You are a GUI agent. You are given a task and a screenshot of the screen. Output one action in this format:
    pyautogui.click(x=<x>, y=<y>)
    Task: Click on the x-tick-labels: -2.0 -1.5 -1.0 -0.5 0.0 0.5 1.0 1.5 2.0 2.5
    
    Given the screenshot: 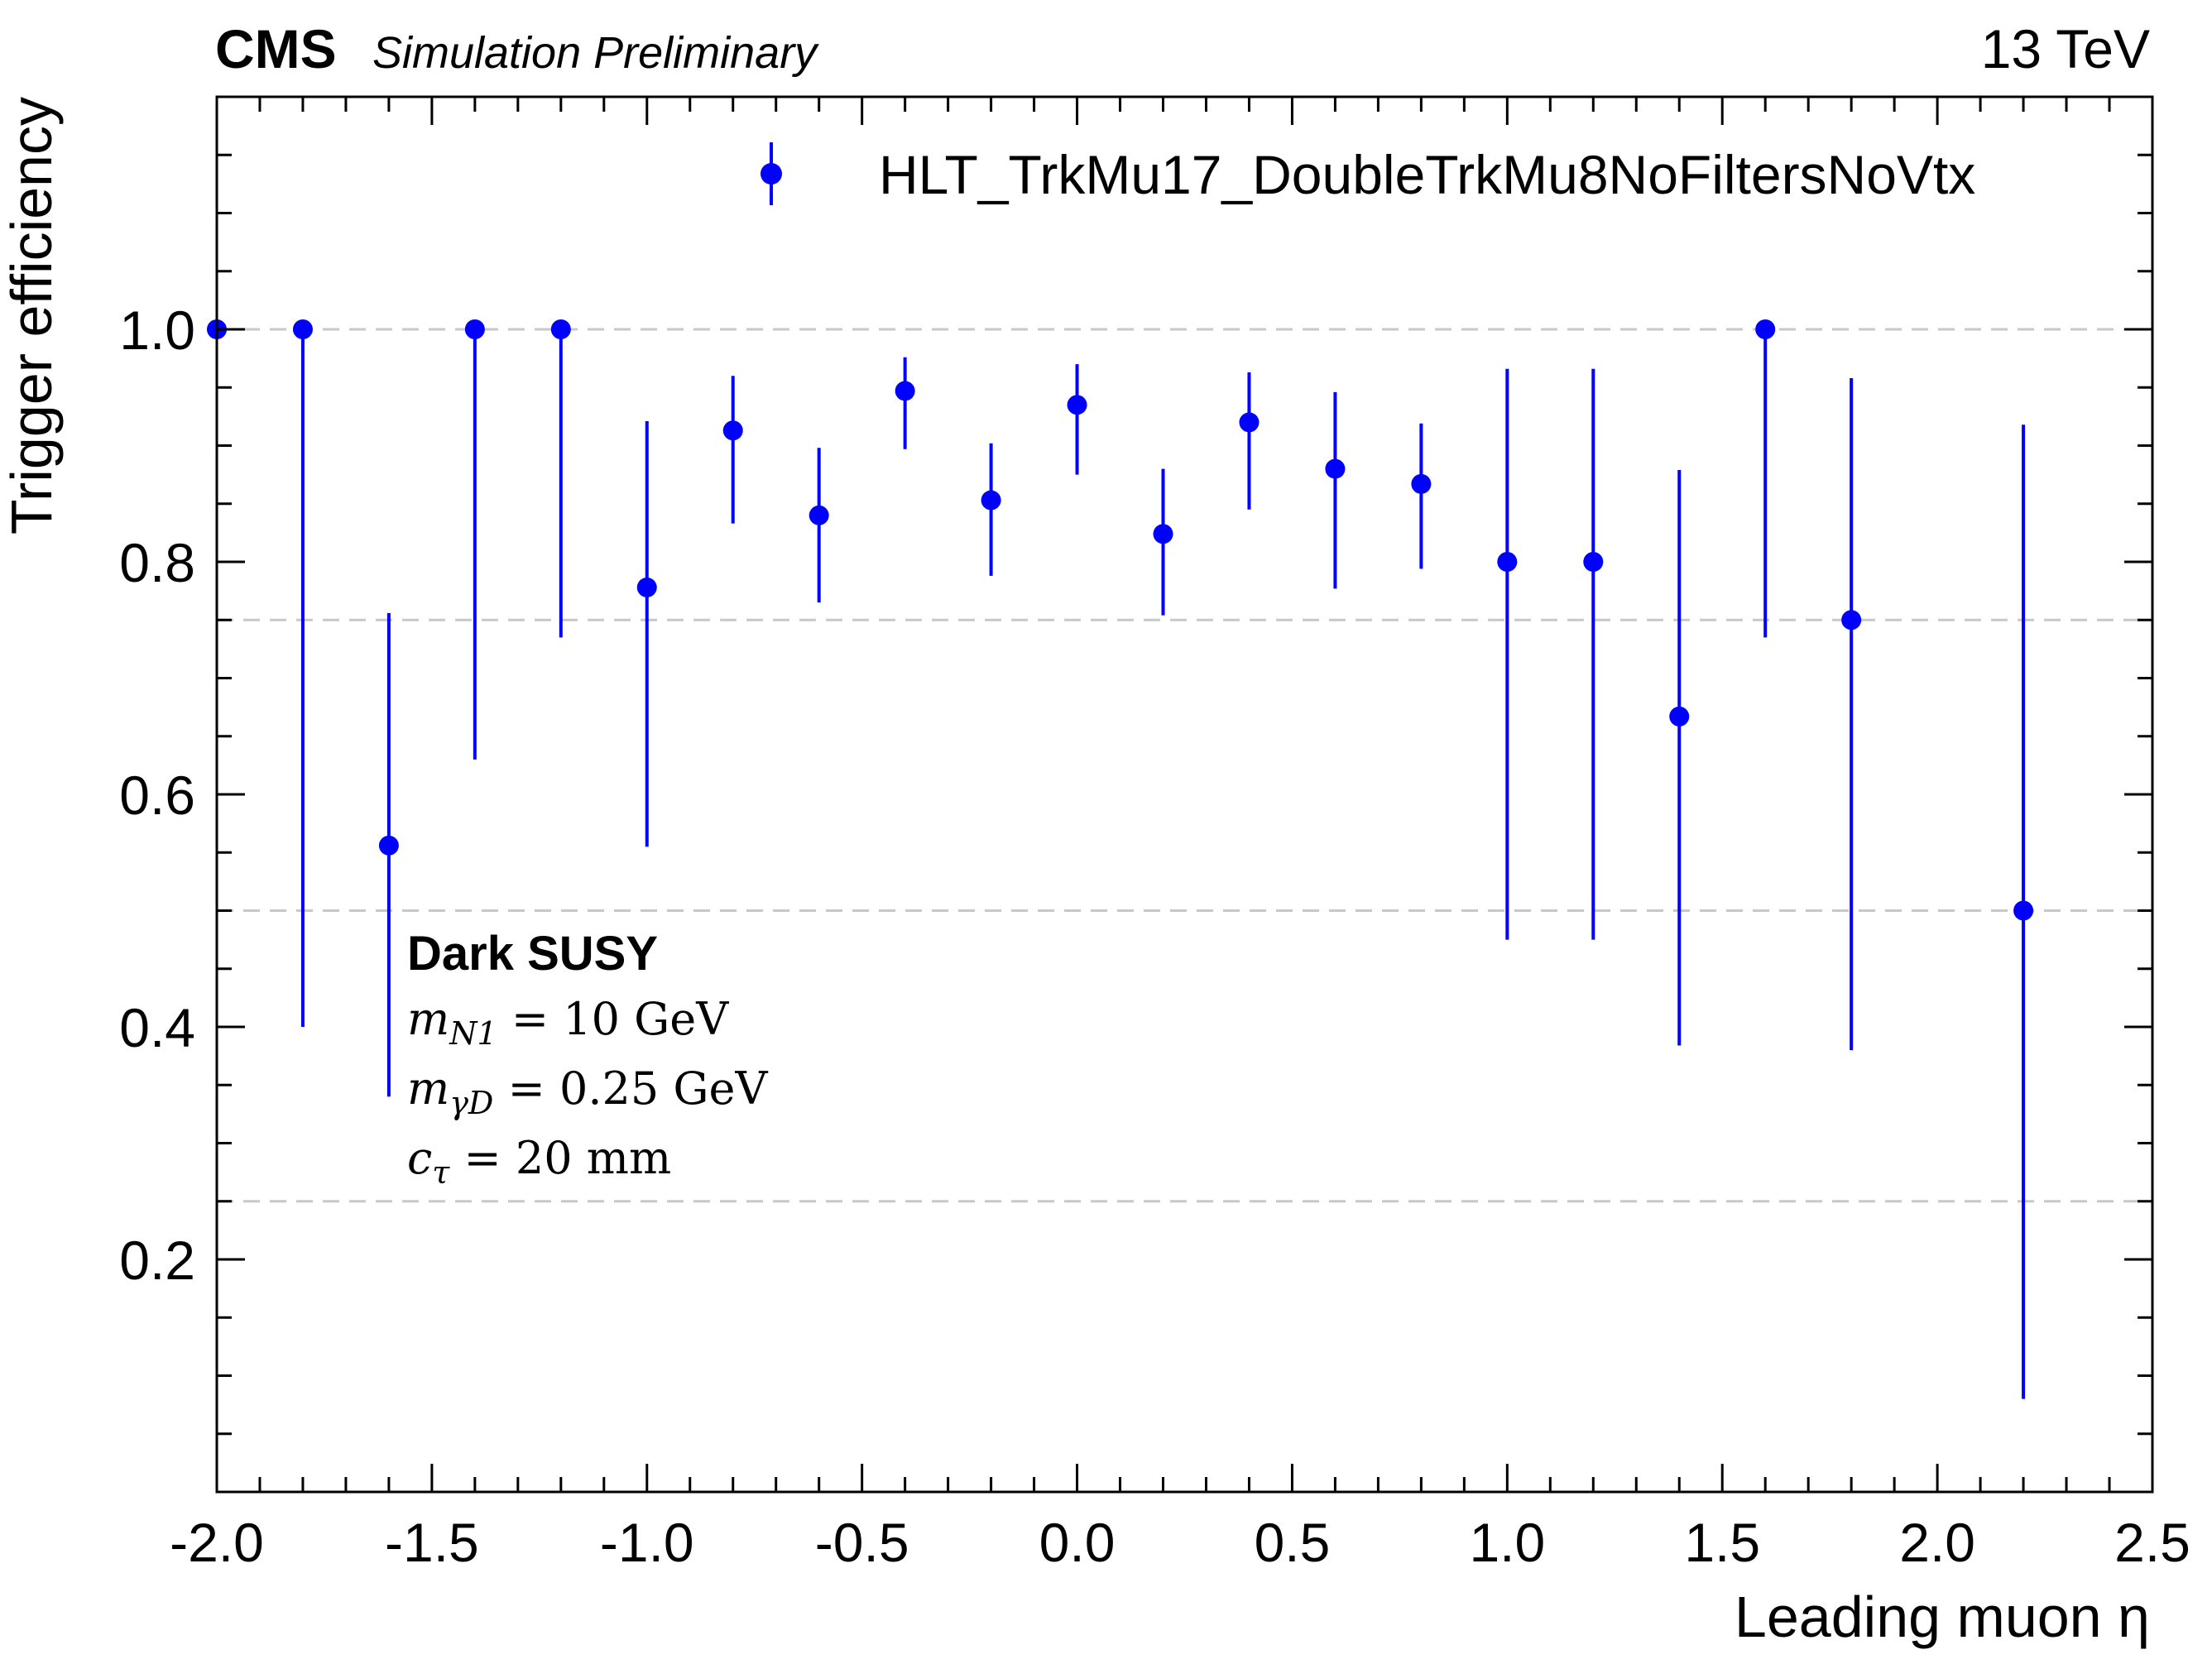 What is the action you would take?
    pyautogui.click(x=1180, y=1543)
    